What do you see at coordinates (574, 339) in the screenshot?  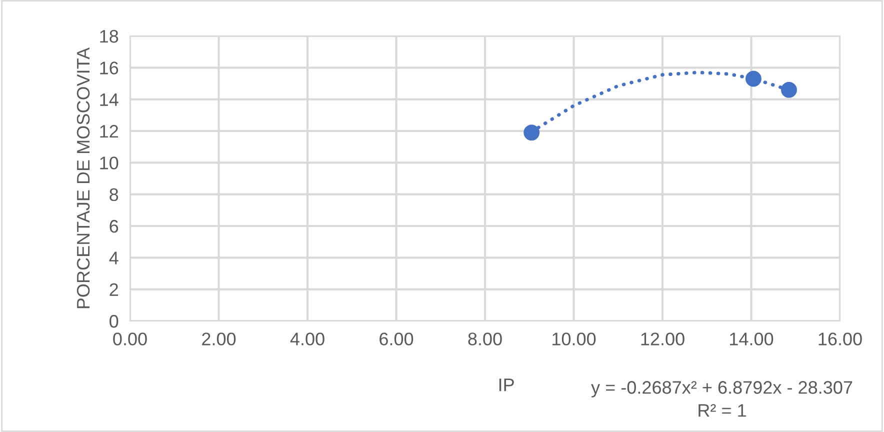 I see `x-tick-label: 10.00` at bounding box center [574, 339].